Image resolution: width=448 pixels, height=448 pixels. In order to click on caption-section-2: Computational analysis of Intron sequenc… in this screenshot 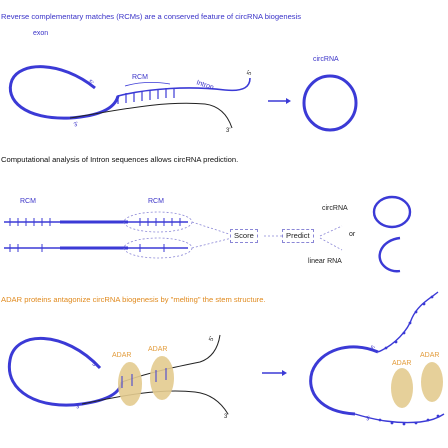, I will do `click(120, 159)`.